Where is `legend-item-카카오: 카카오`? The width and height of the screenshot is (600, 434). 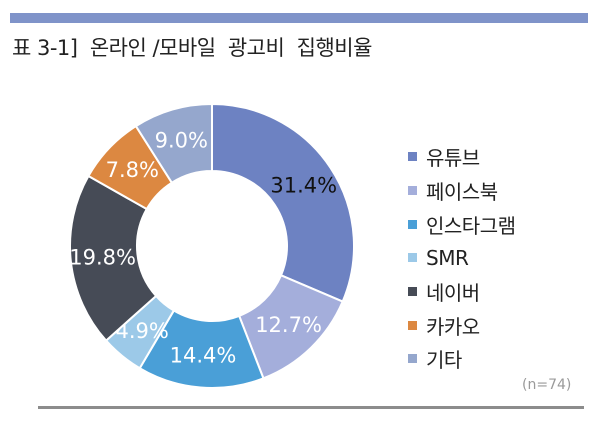 legend-item-카카오: 카카오 is located at coordinates (462, 325).